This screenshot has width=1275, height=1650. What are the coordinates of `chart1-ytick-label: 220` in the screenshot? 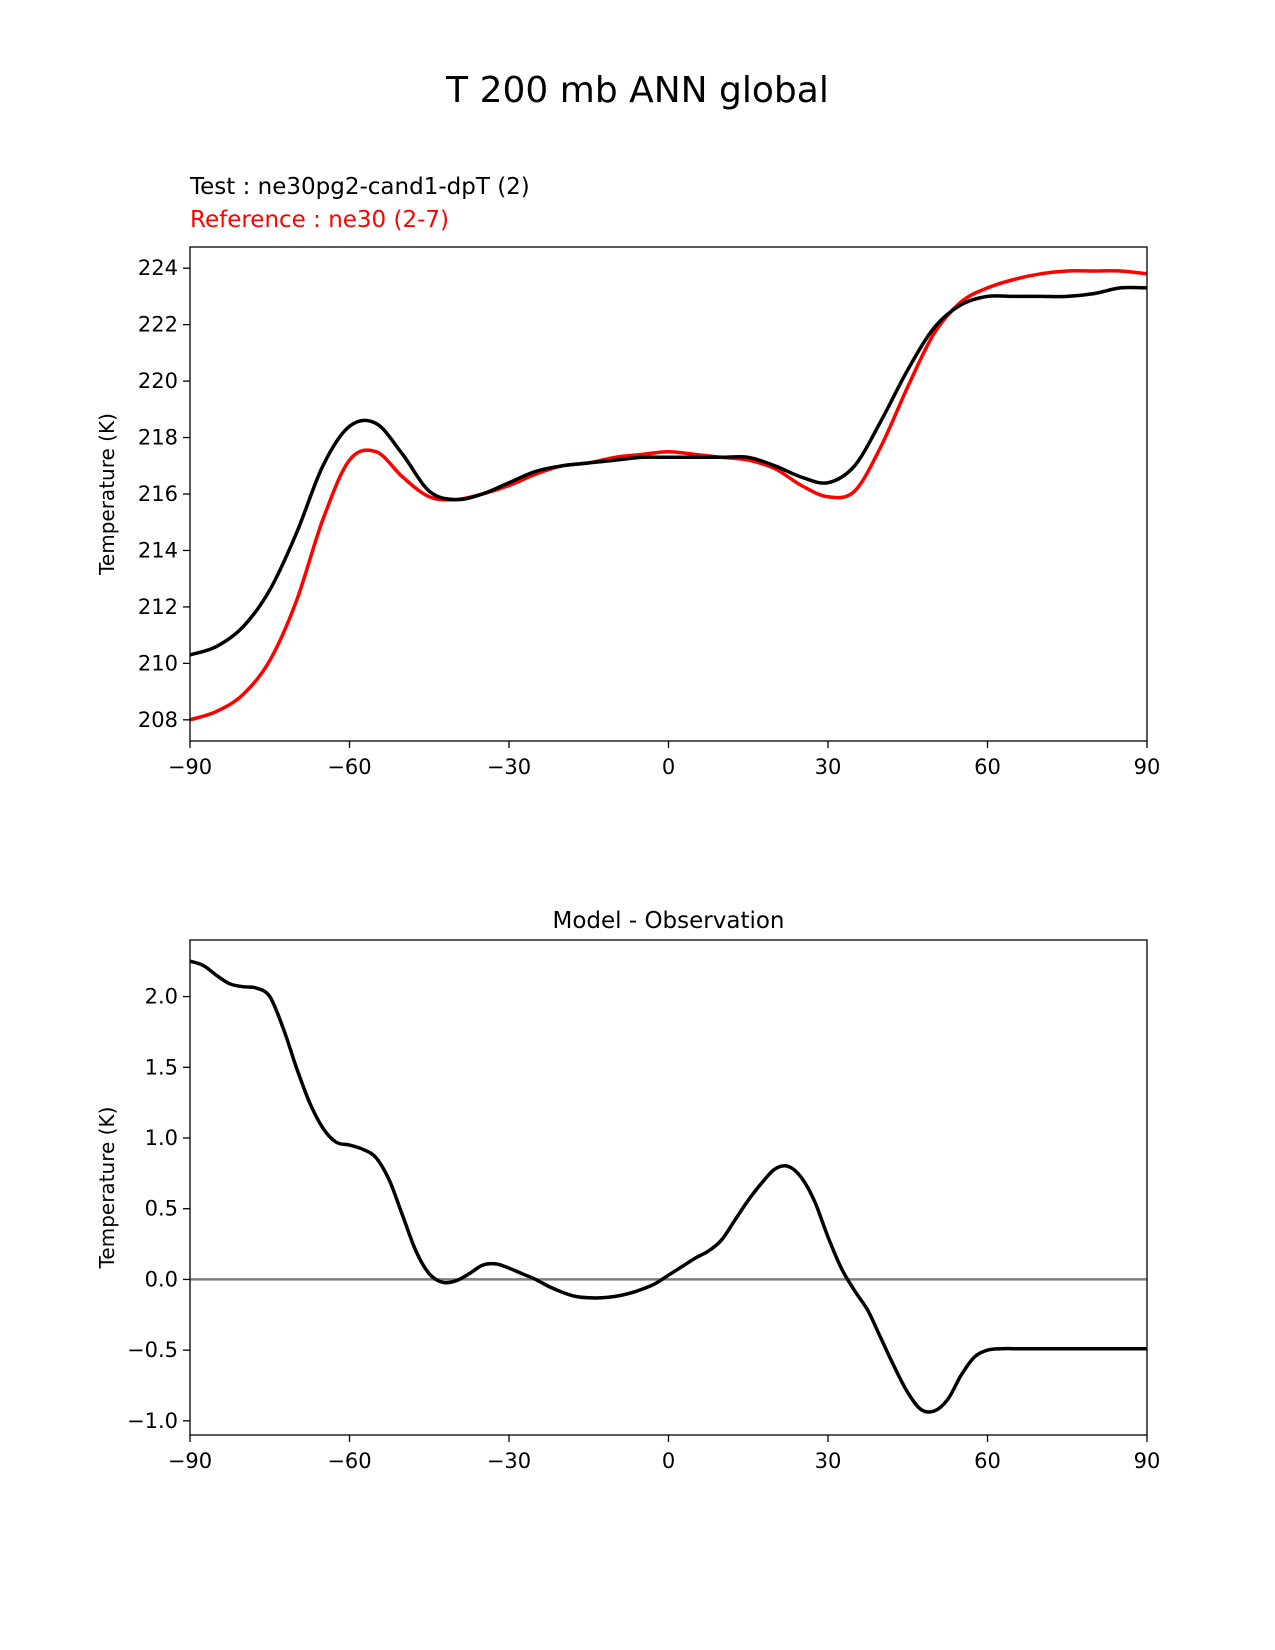 It's located at (158, 381).